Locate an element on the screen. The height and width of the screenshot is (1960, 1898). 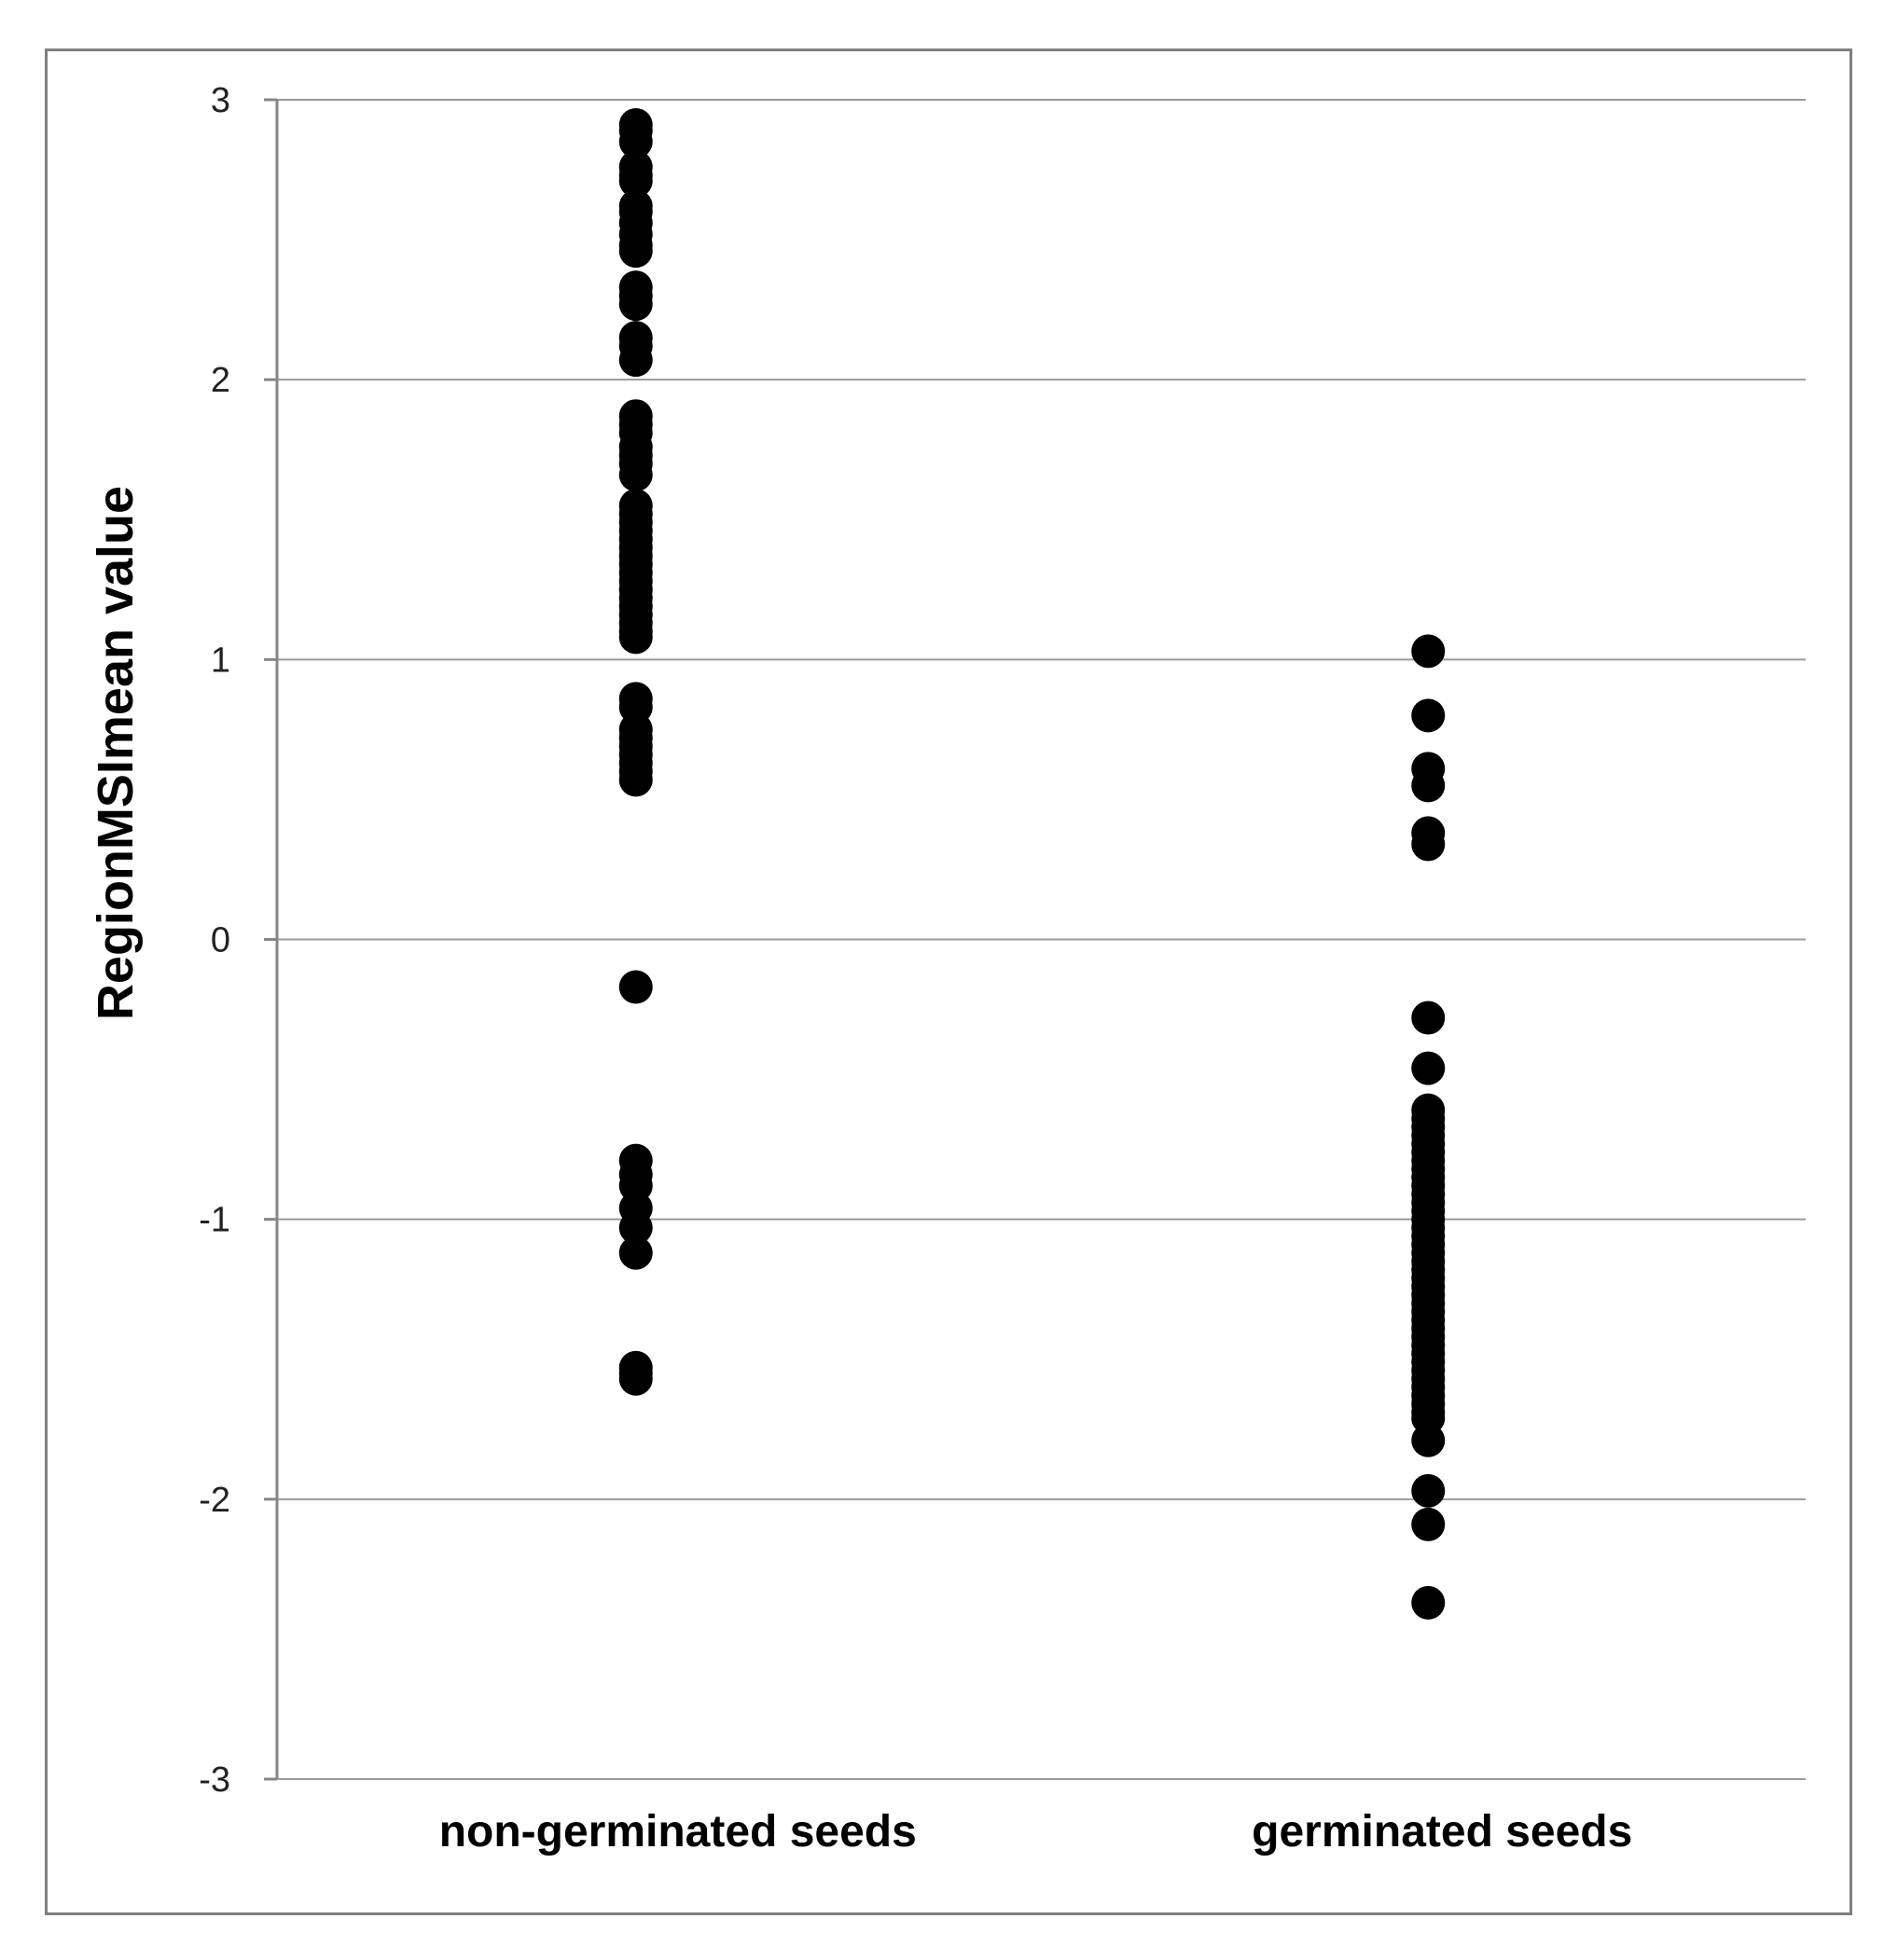
y-tick-label: -1 is located at coordinates (214, 1220).